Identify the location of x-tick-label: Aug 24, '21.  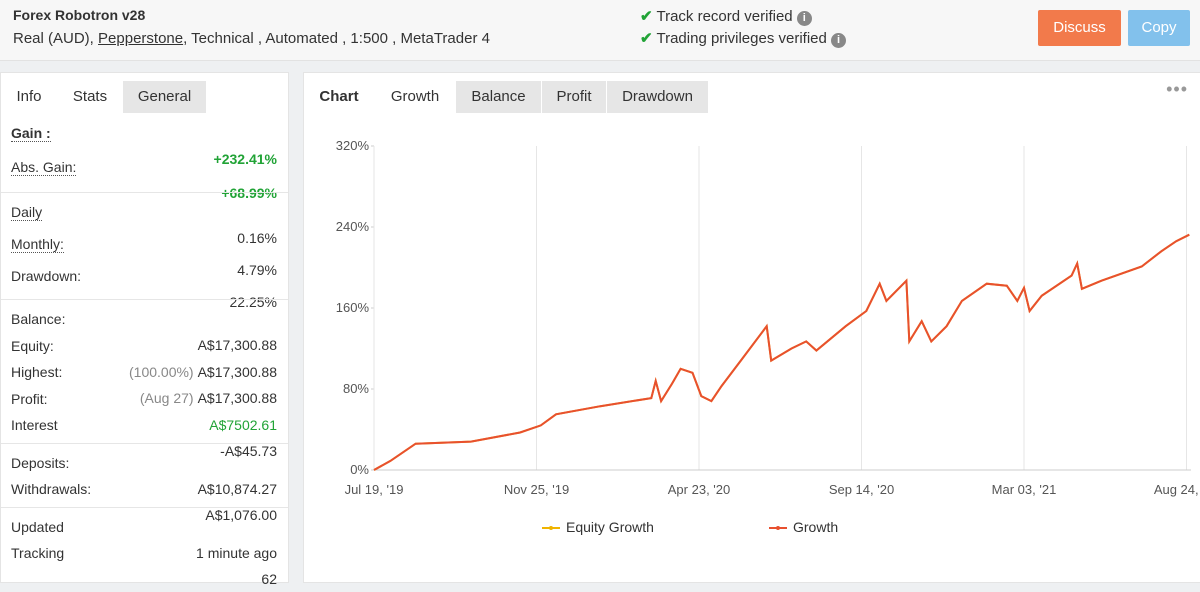
(1177, 489).